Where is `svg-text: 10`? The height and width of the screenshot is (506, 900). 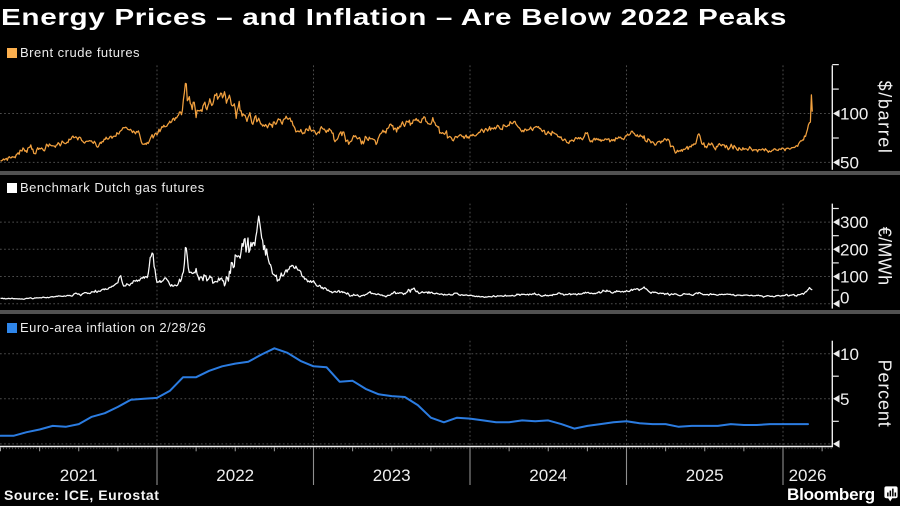
svg-text: 10 is located at coordinates (849, 354).